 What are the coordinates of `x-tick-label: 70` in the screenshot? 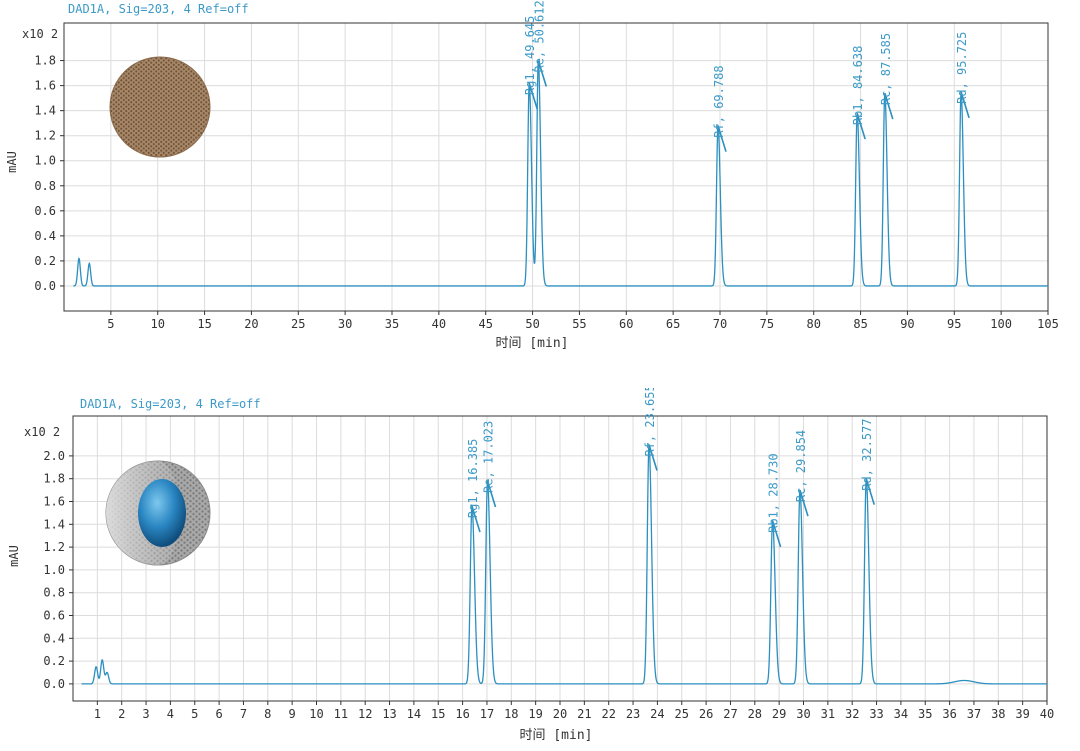 It's located at (720, 324).